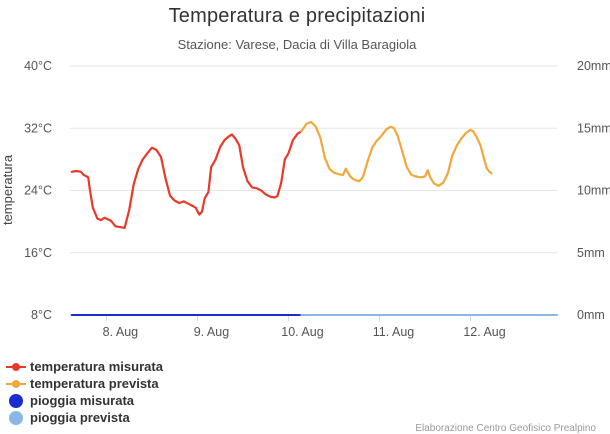  I want to click on chart-title: Temperatura e precipitazioni, so click(297, 16).